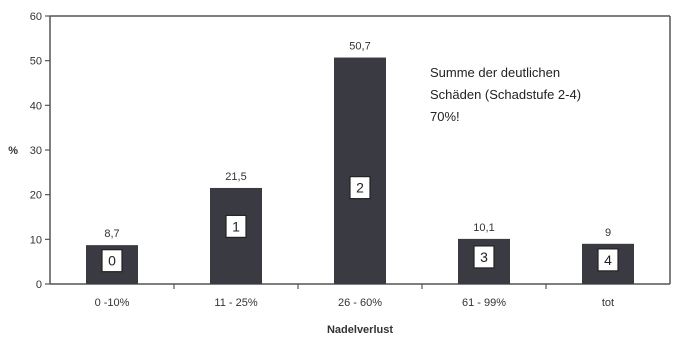 This screenshot has height=342, width=678. What do you see at coordinates (39, 285) in the screenshot?
I see `y-tick-label: 0` at bounding box center [39, 285].